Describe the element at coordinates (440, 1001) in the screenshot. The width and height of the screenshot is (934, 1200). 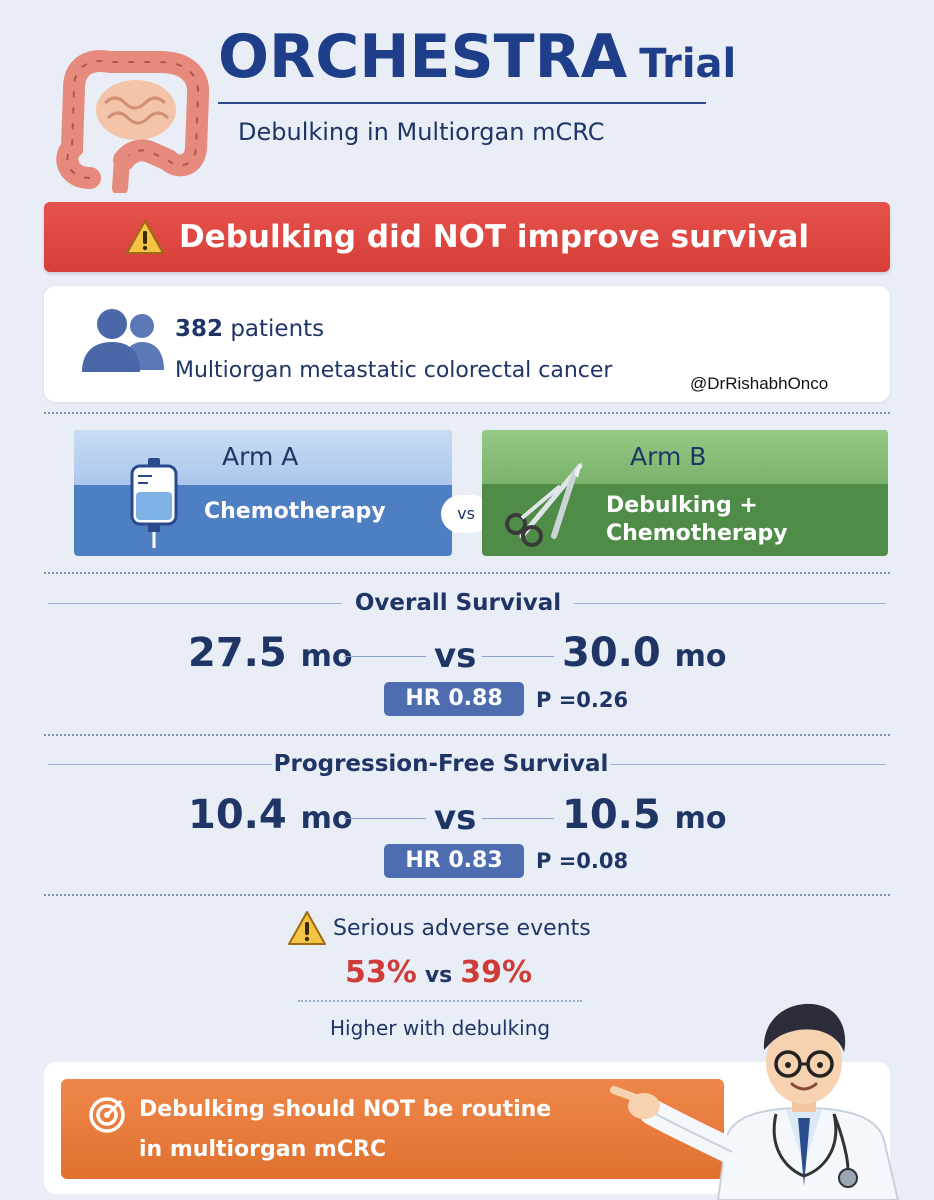
I see `ae-divider` at that location.